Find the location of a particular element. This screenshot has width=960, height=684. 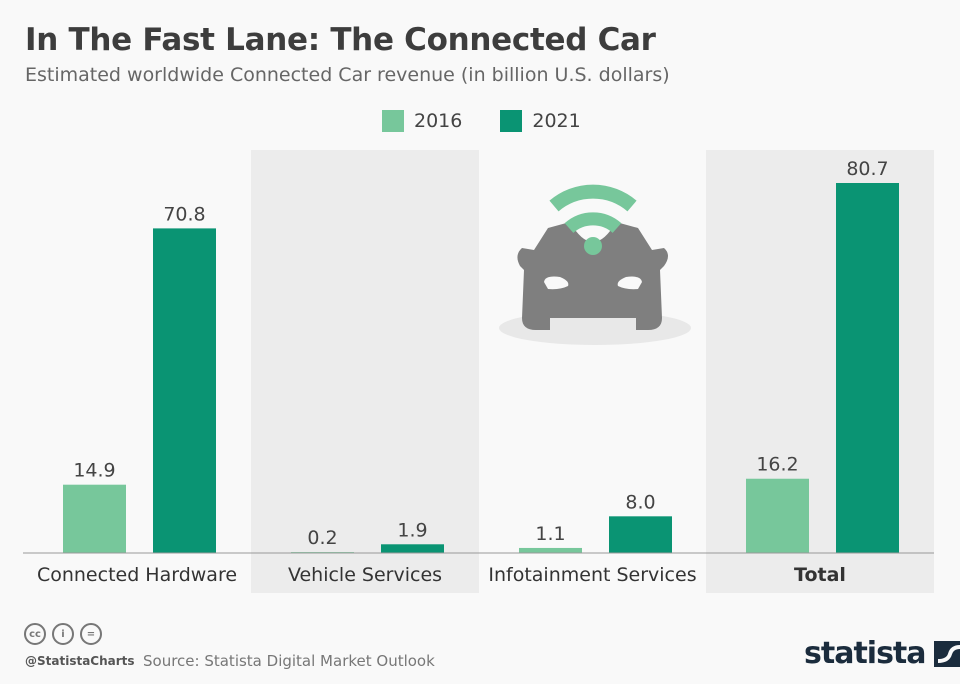

cc-icon: cc is located at coordinates (35, 634).